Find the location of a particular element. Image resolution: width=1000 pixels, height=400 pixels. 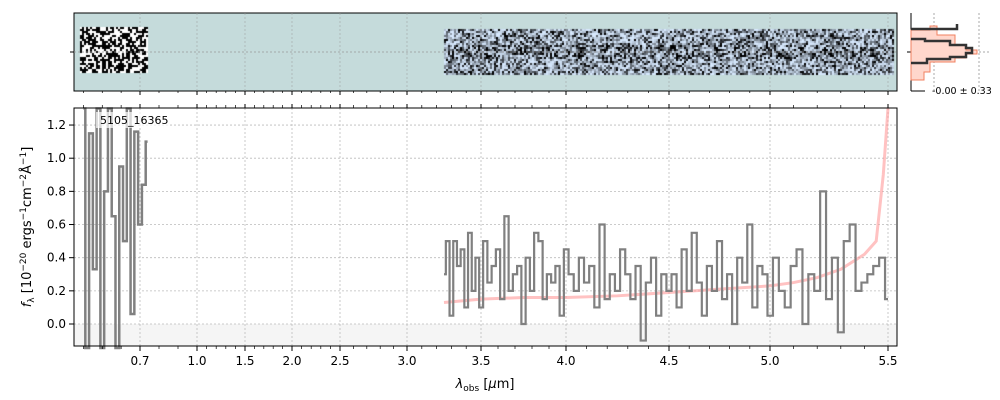

residual-histogram is located at coordinates (948, 52).